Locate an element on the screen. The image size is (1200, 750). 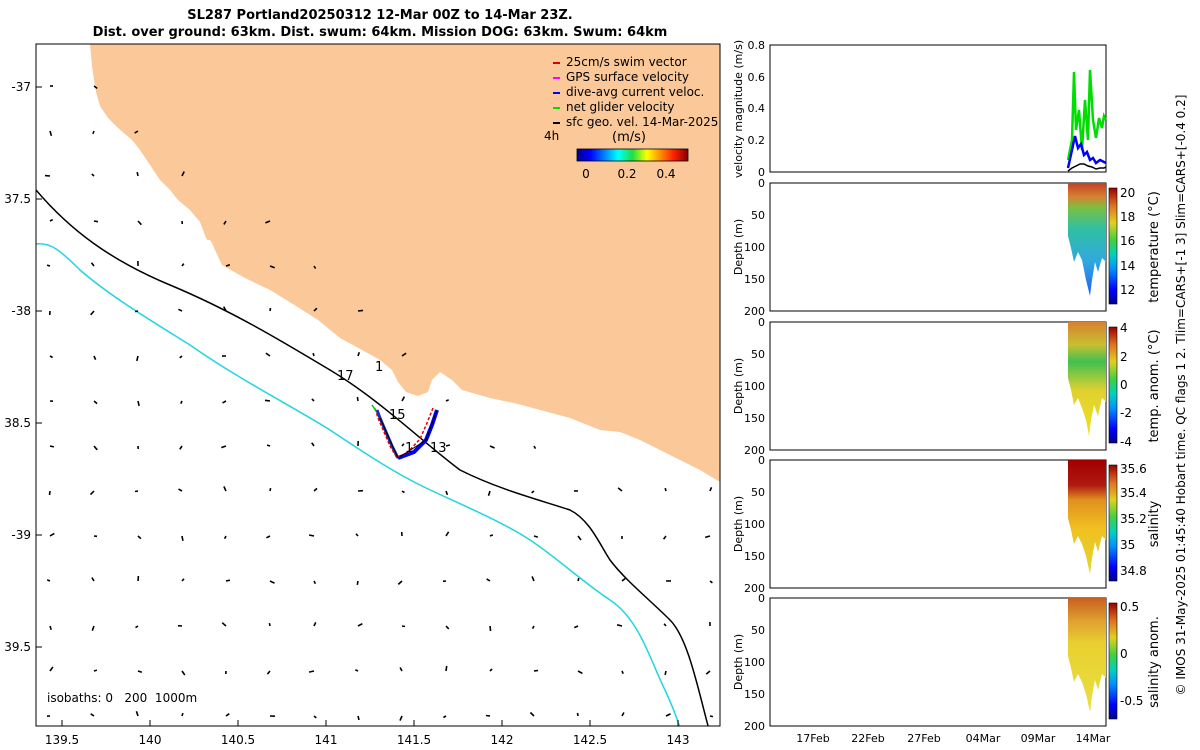
sa-cbar-tick-m05: -0.5 is located at coordinates (1131, 701).